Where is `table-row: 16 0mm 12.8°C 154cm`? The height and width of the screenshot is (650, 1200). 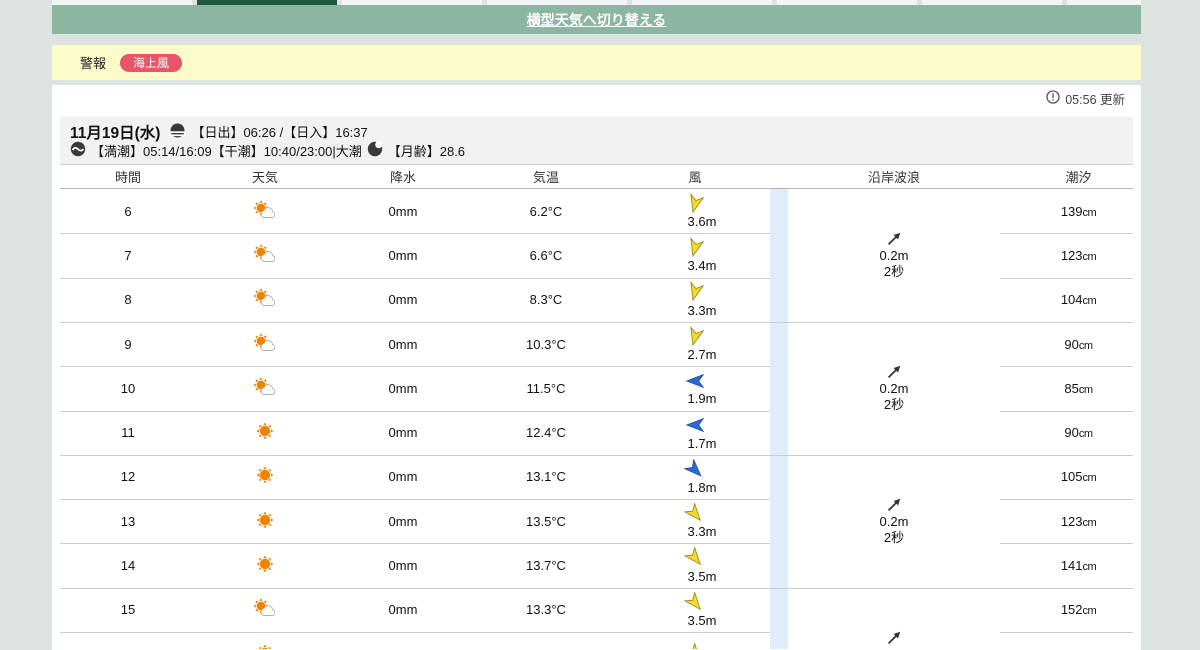
table-row: 16 0mm 12.8°C 154cm is located at coordinates (596, 640).